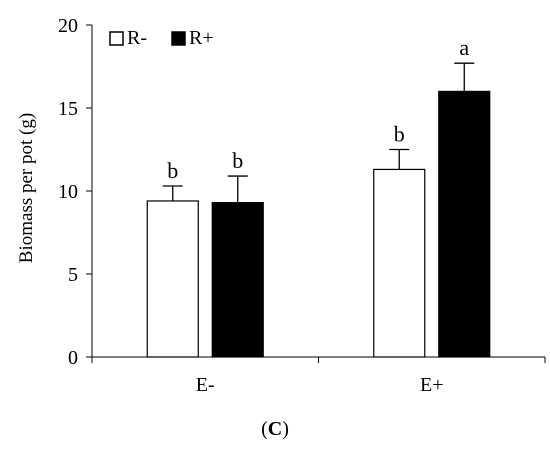 Image resolution: width=550 pixels, height=451 pixels. Describe the element at coordinates (464, 47) in the screenshot. I see `significance-label: a` at that location.